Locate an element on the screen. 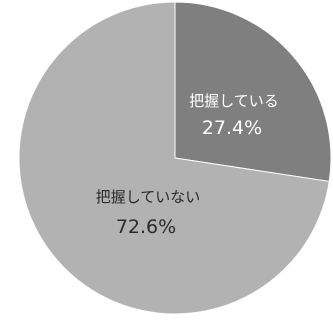 This screenshot has height=322, width=333. slice-0-value: 27.4% is located at coordinates (232, 128).